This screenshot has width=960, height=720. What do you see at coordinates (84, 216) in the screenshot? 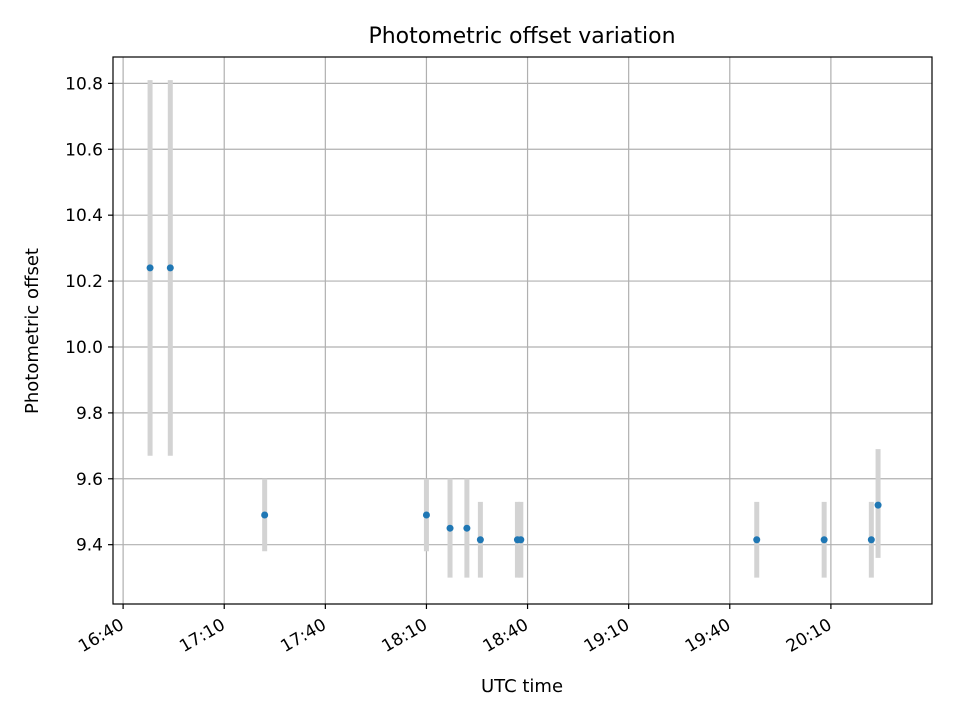
I see `y-tick-label: 10.4` at bounding box center [84, 216].